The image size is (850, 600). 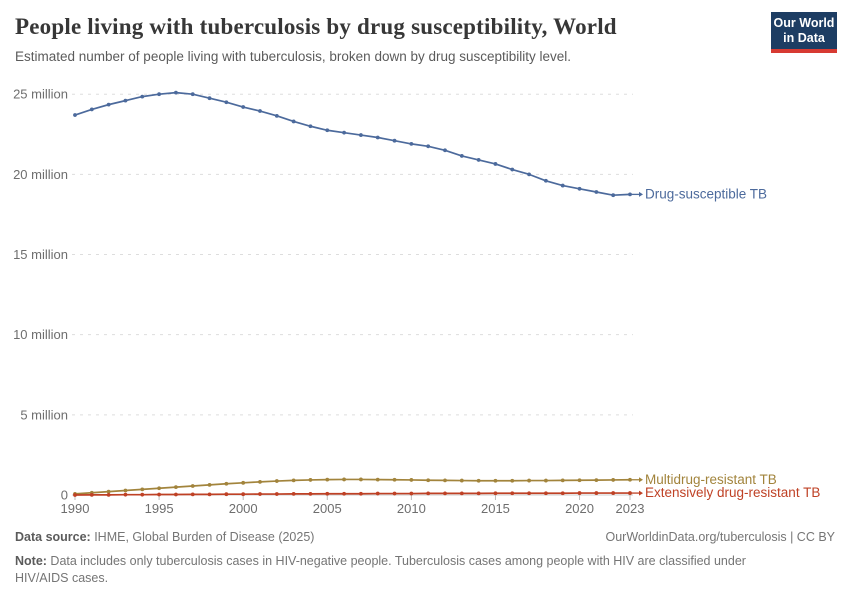 I want to click on data-point-drug-susceptible-tb-2002, so click(x=276, y=115).